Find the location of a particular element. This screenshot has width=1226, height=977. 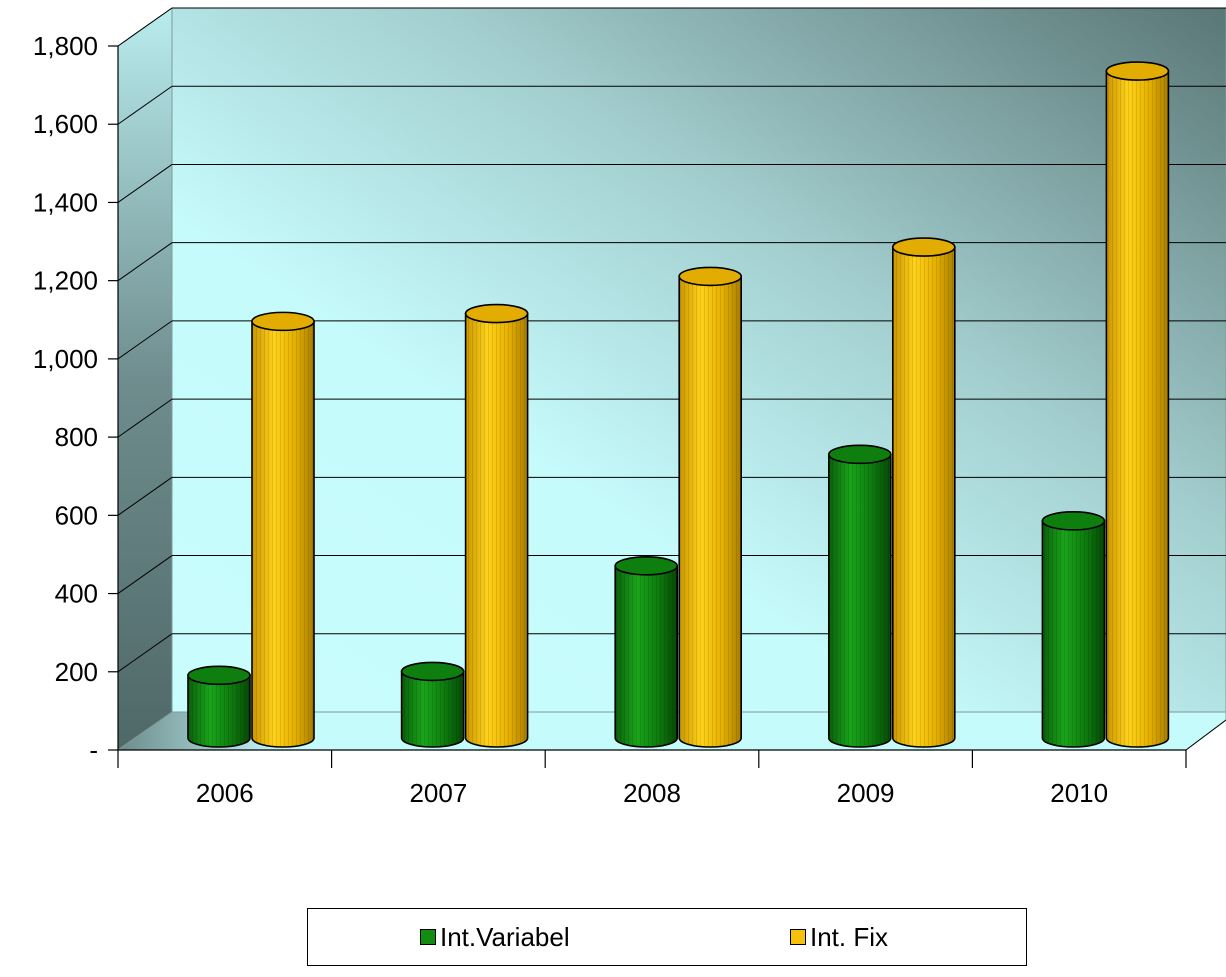

bar-int--fix-2007 is located at coordinates (496, 525).